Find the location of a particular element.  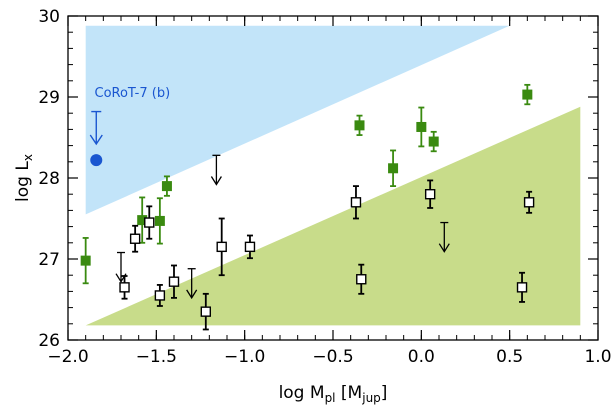

data-point-corot-7b is located at coordinates (96, 160).